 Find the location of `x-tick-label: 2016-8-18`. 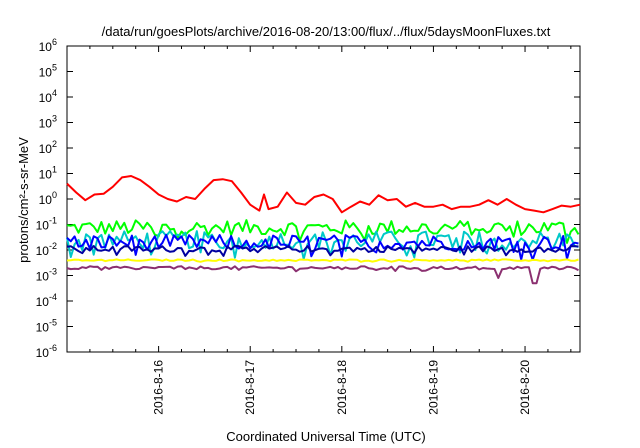

x-tick-label: 2016-8-18 is located at coordinates (342, 387).